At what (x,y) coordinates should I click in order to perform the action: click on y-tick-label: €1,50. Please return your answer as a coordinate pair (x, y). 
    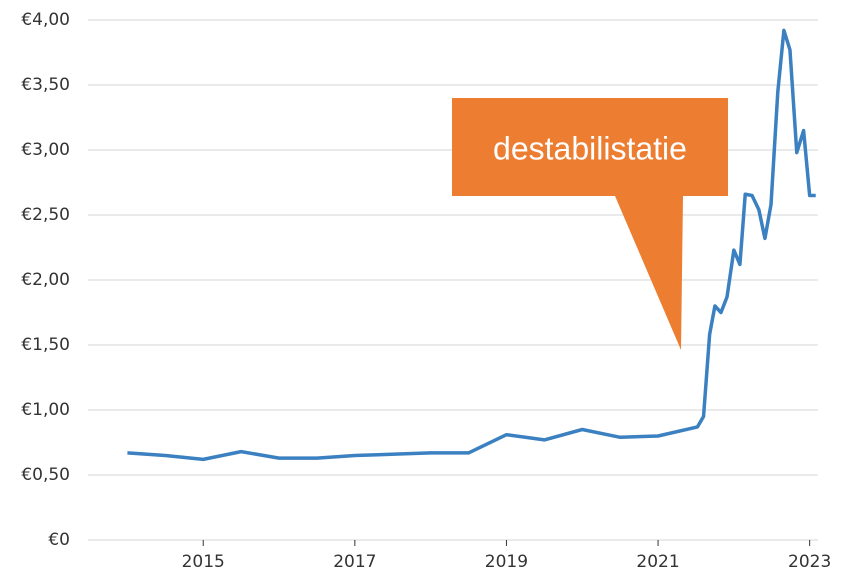
    Looking at the image, I should click on (45, 345).